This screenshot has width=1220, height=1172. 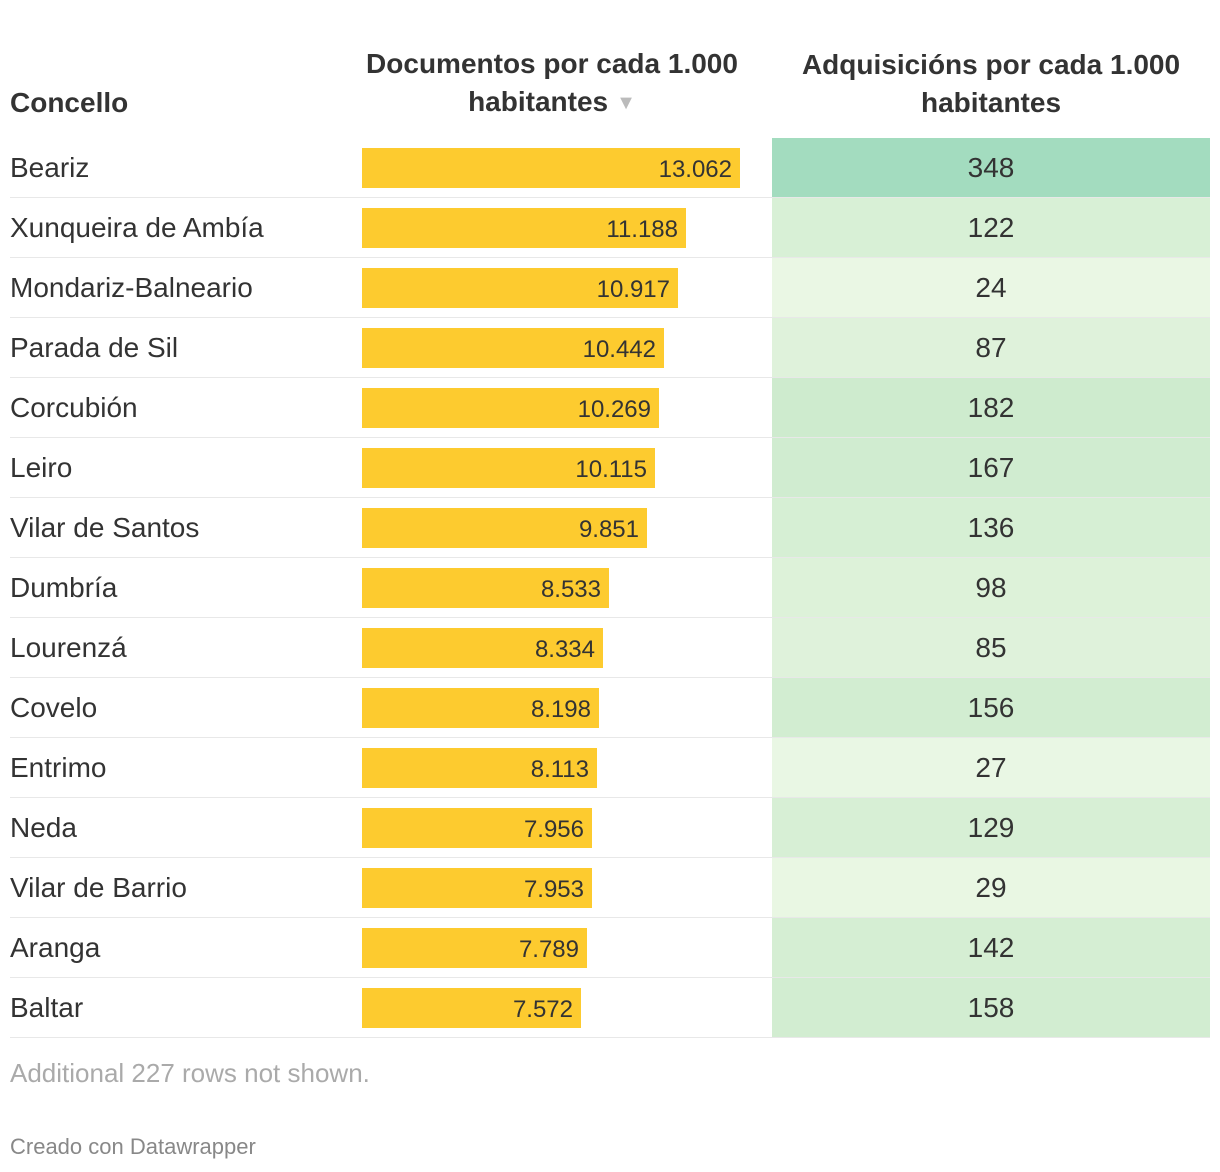 I want to click on concello-name: Lourenzá, so click(x=68, y=647).